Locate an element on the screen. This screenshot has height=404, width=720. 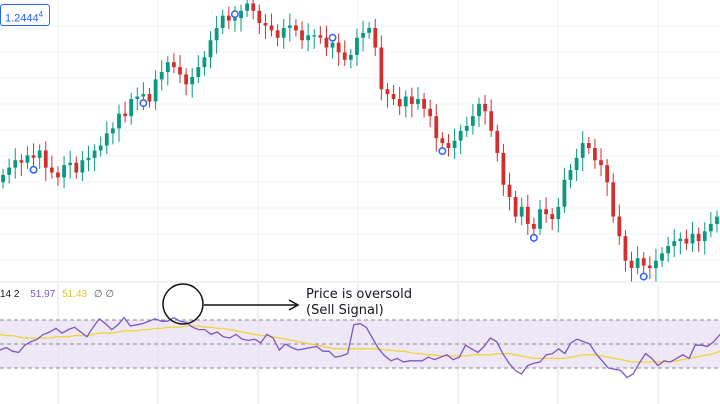
highlight-circle is located at coordinates (183, 304).